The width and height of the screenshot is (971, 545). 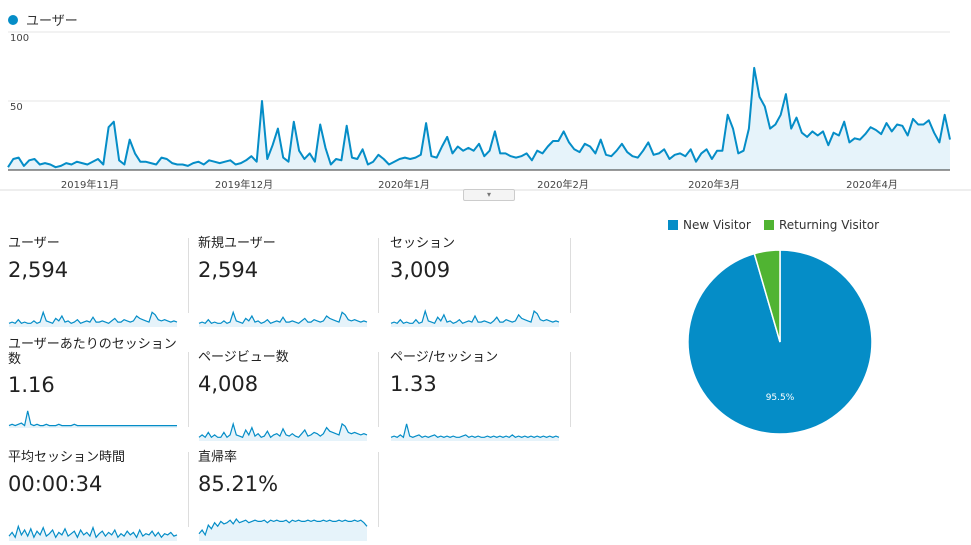 What do you see at coordinates (16, 107) in the screenshot?
I see `y-tick-50: 50` at bounding box center [16, 107].